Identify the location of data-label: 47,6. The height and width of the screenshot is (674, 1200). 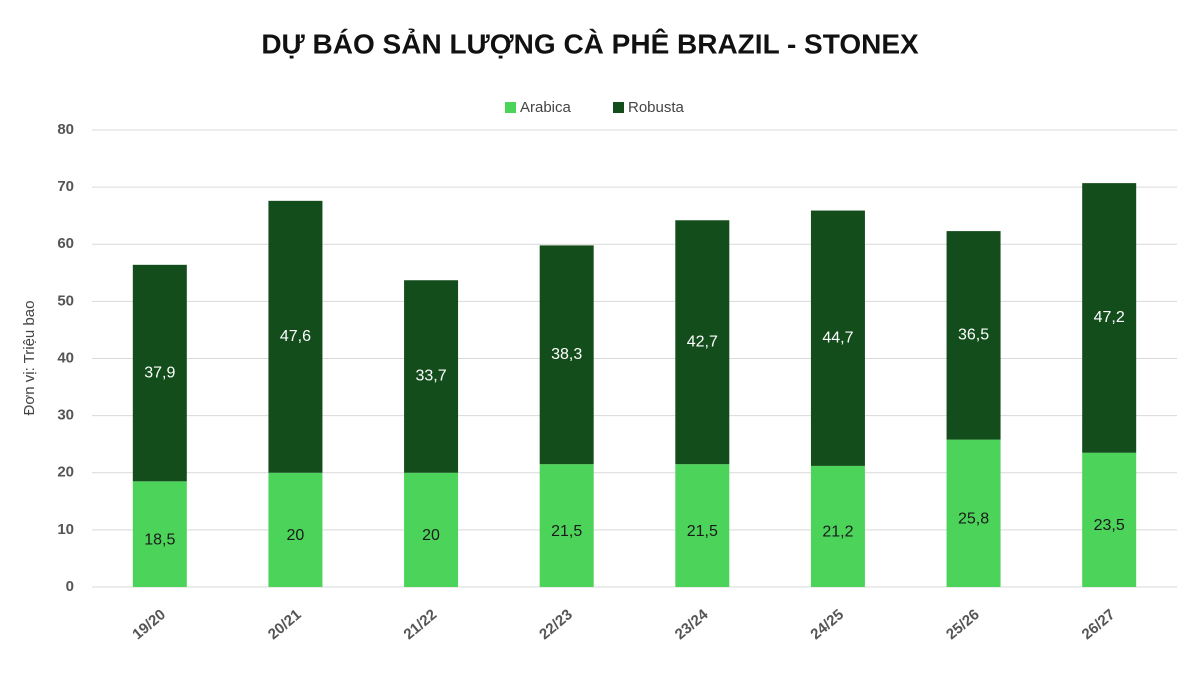
(295, 336).